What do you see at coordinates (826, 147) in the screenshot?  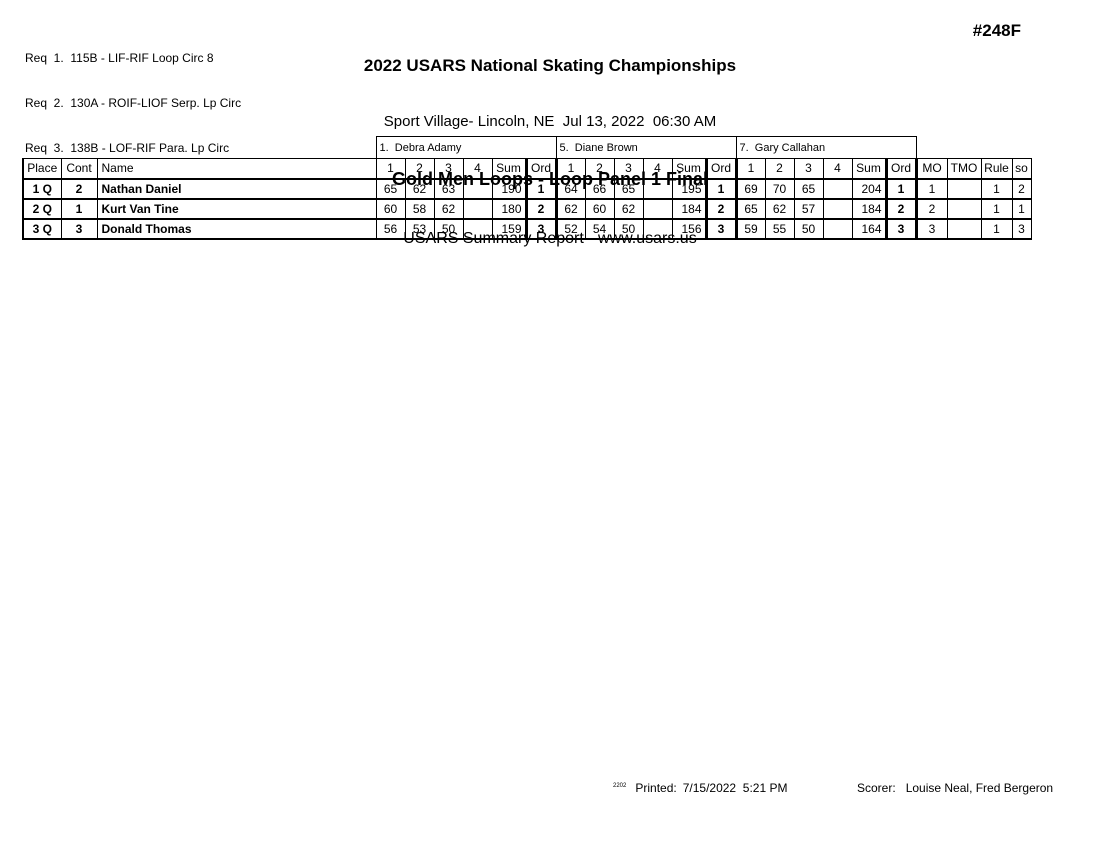 I see `judge-header-3: 7. Gary Callahan` at bounding box center [826, 147].